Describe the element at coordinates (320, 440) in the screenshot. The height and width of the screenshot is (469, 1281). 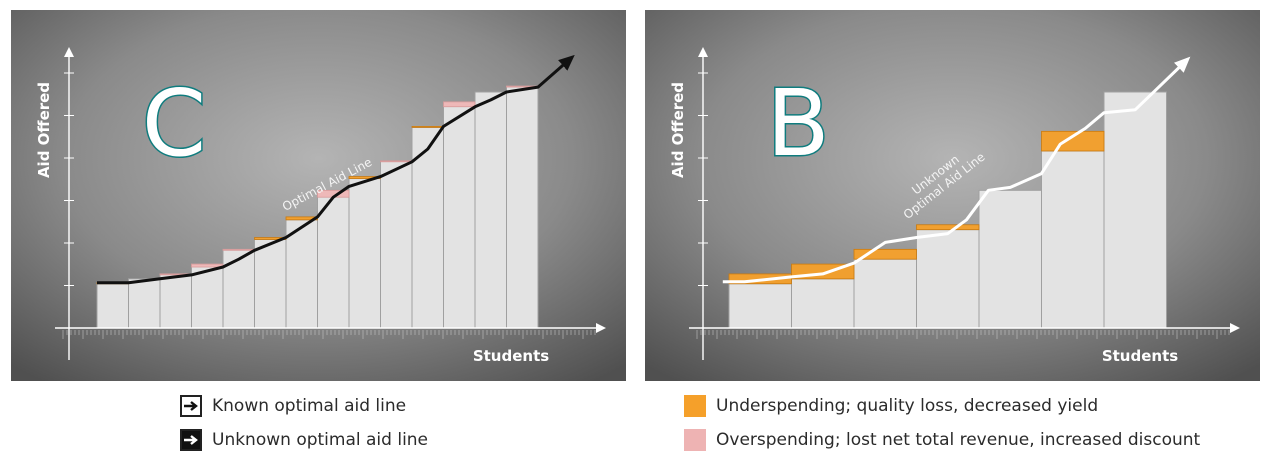
I see `legend-unknown-label: Unknown optimal aid line` at that location.